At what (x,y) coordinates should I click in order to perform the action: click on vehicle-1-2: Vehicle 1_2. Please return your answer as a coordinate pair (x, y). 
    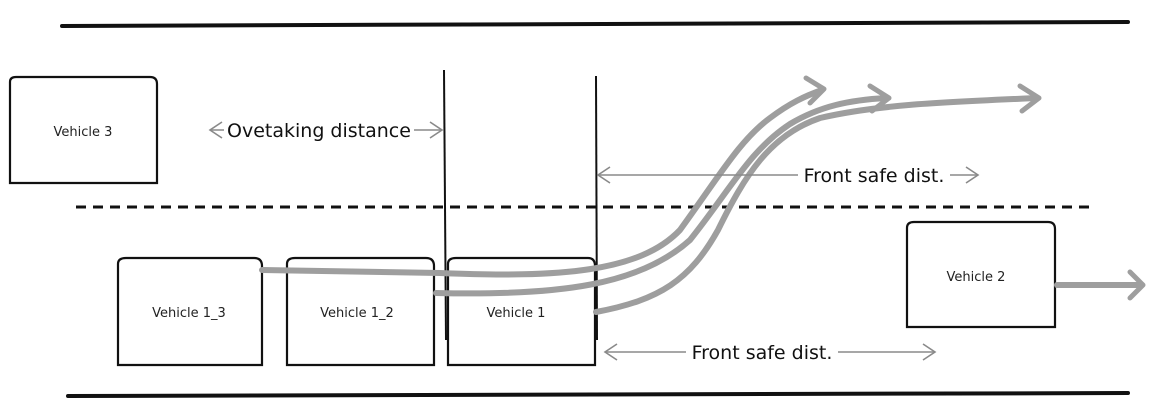
    Looking at the image, I should click on (360, 311).